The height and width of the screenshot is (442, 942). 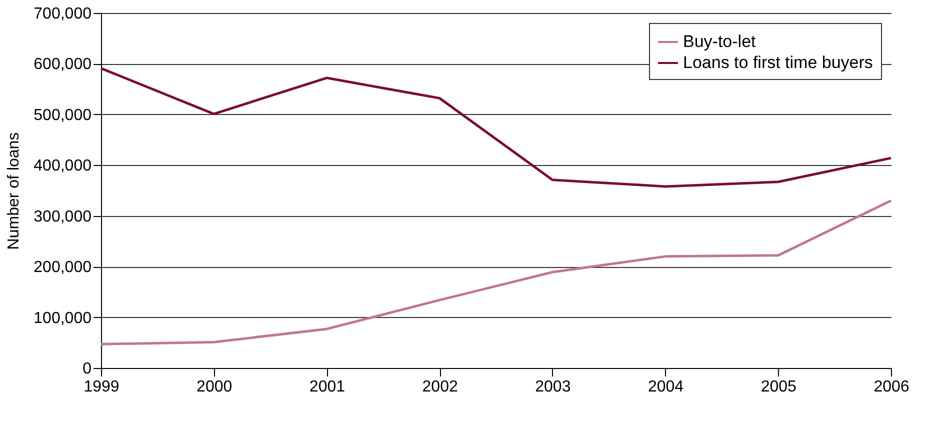 What do you see at coordinates (666, 387) in the screenshot?
I see `x-tick-label: 2004` at bounding box center [666, 387].